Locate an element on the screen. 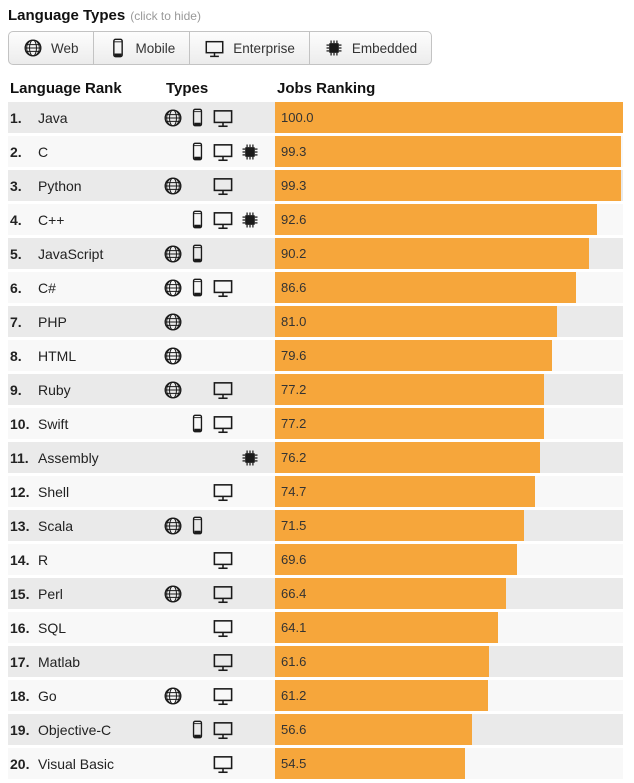  jobs-ranking-track: 77.2 is located at coordinates (449, 389).